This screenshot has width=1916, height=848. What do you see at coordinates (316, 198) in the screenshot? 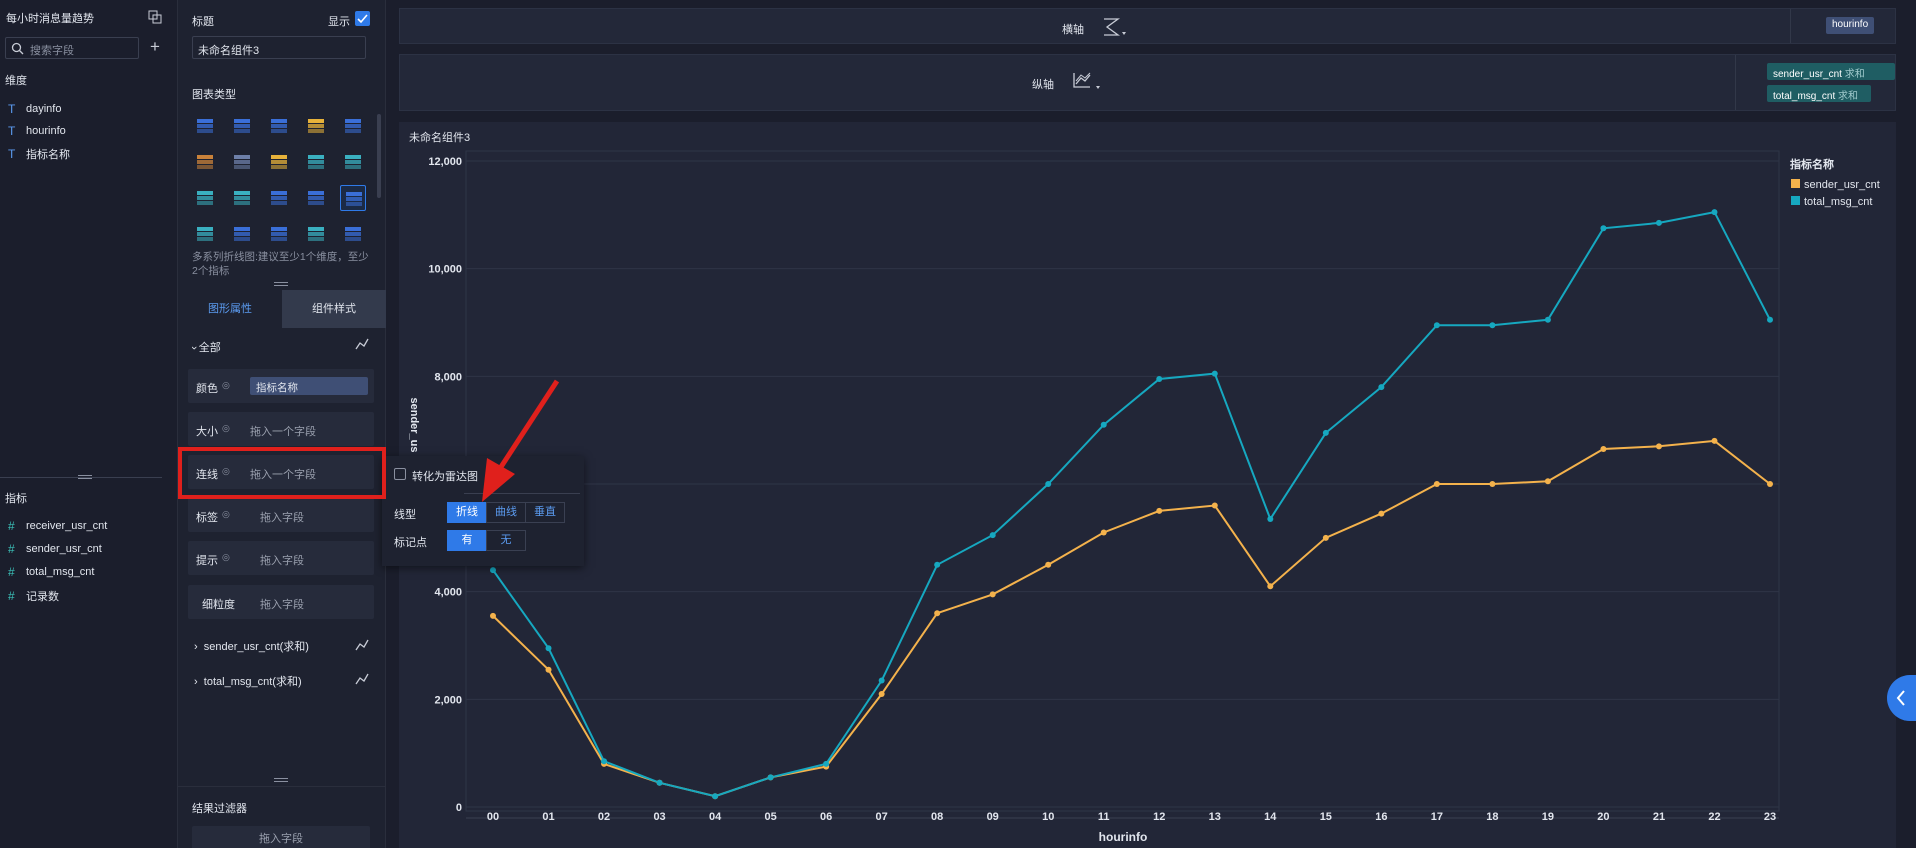
I see `chart-type-area-icon` at bounding box center [316, 198].